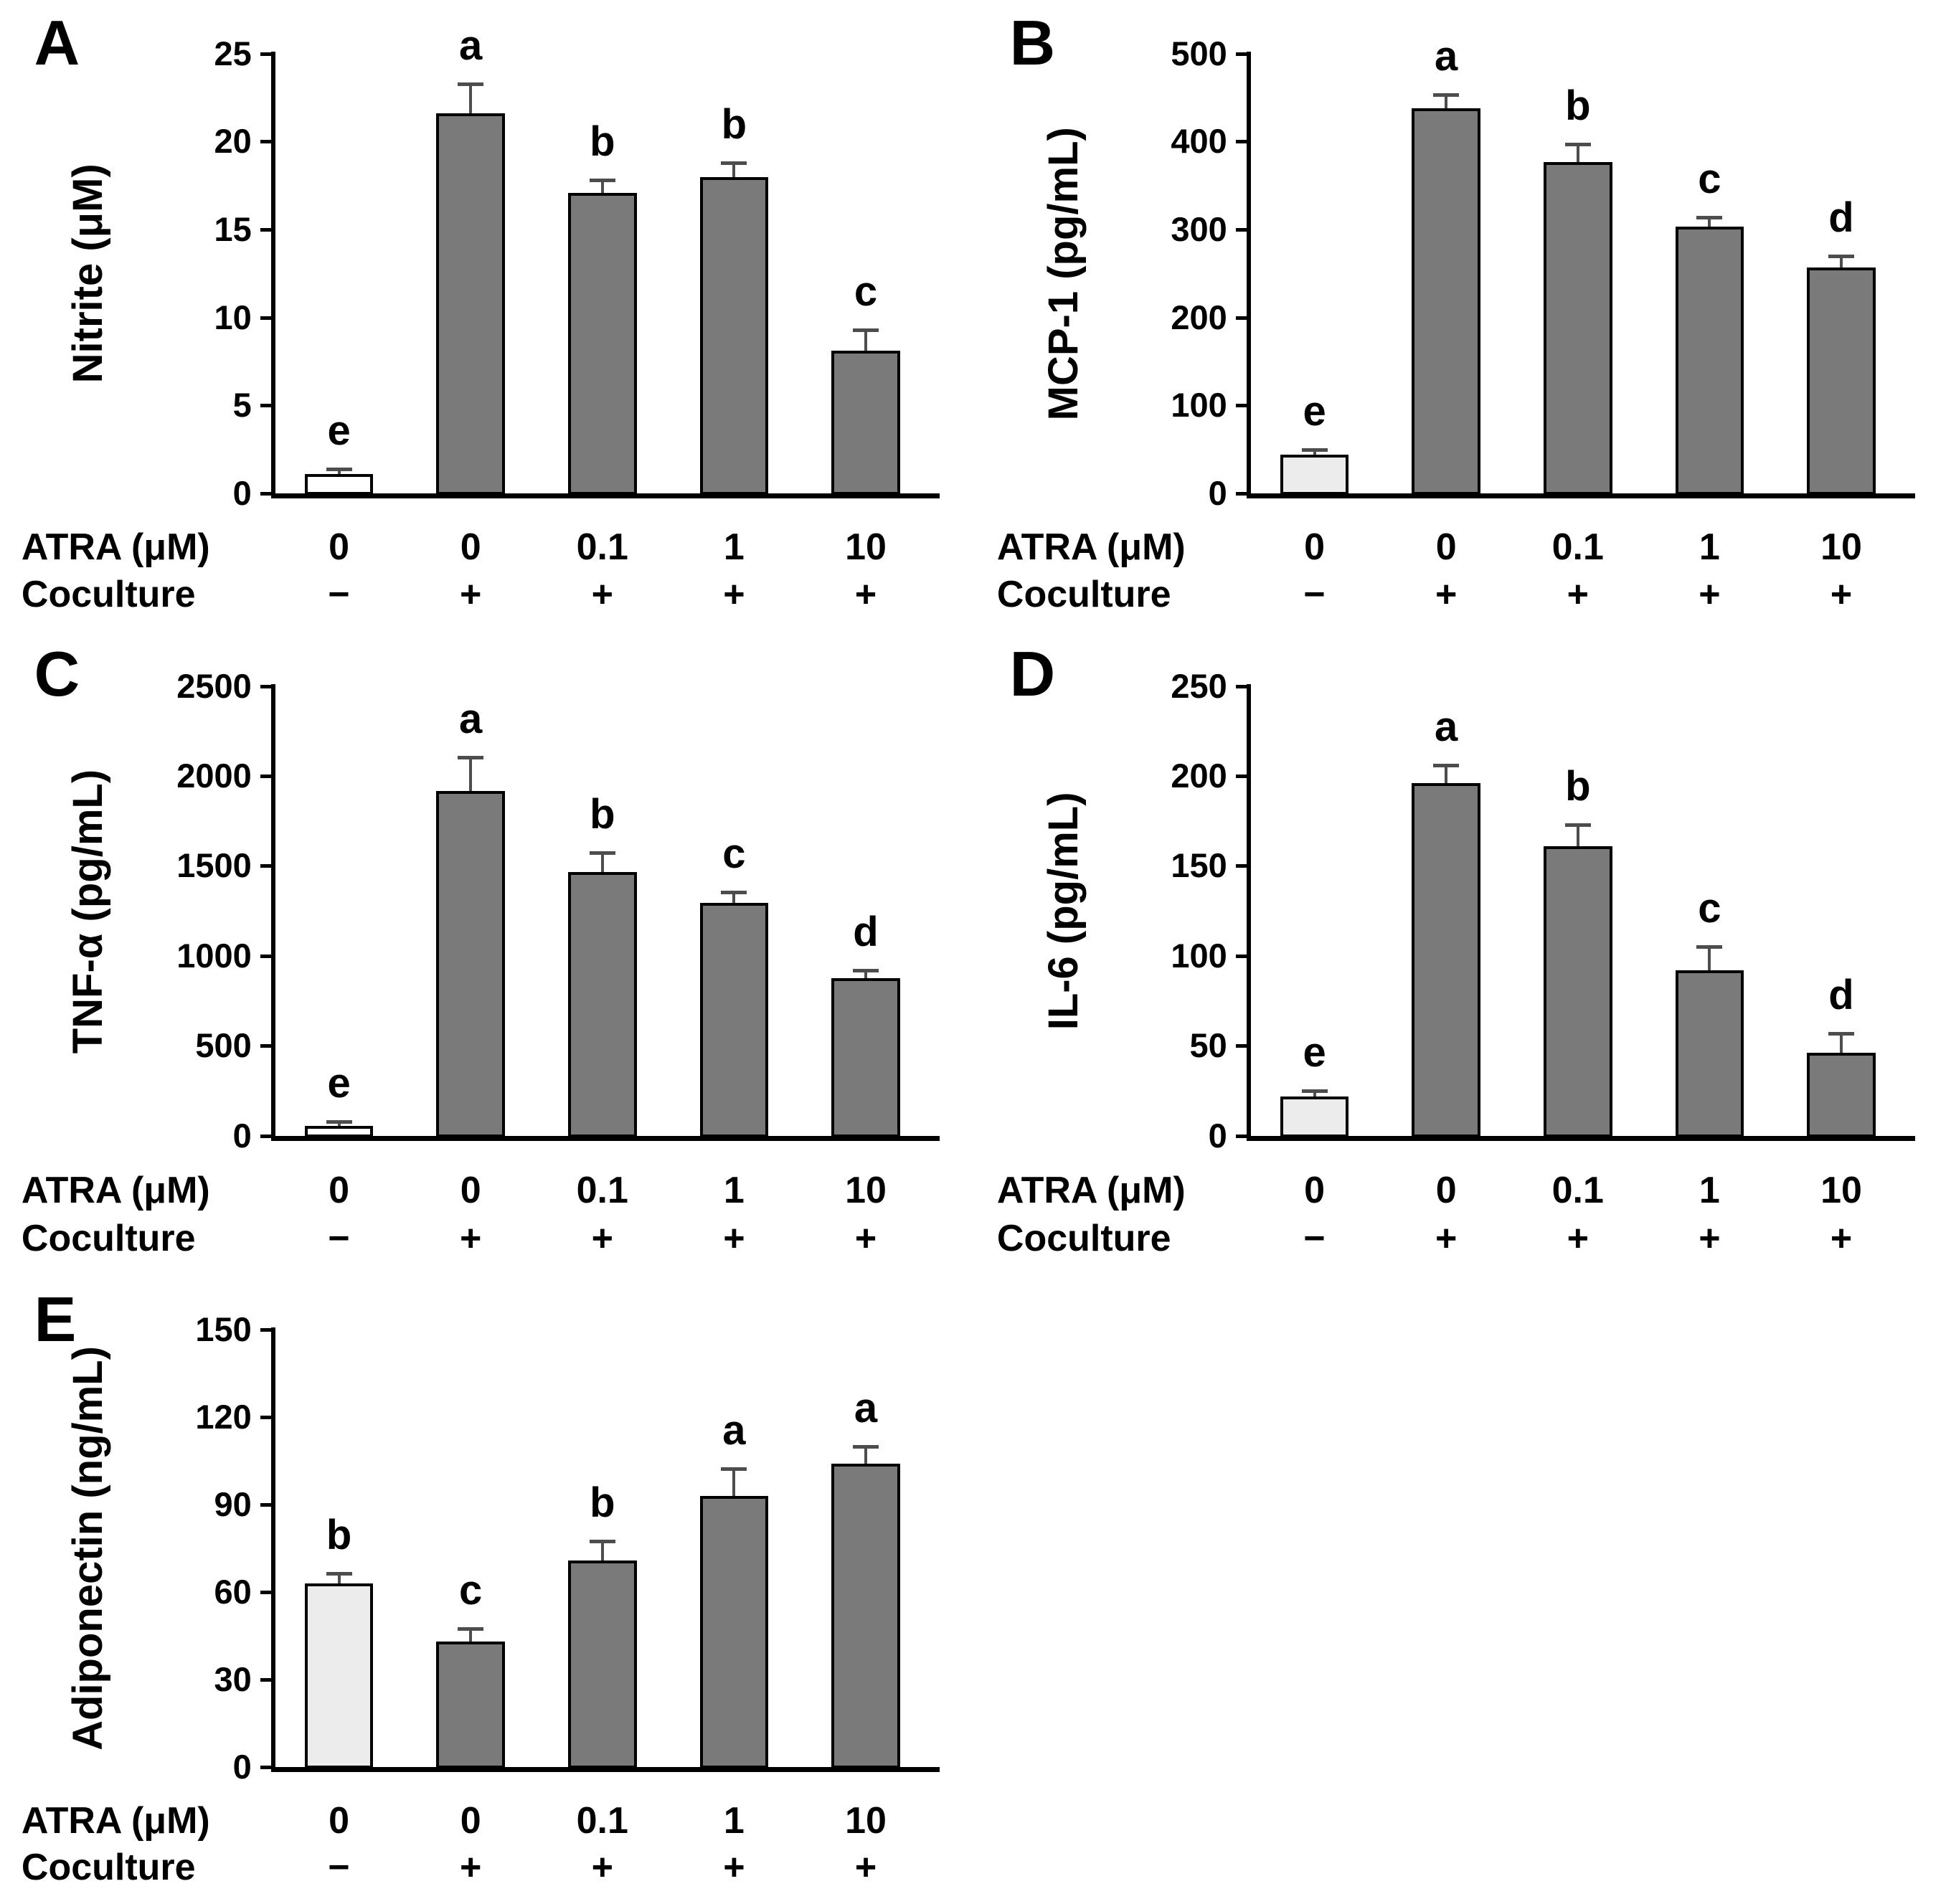  Describe the element at coordinates (233, 141) in the screenshot. I see `y-tick-label: 20` at that location.